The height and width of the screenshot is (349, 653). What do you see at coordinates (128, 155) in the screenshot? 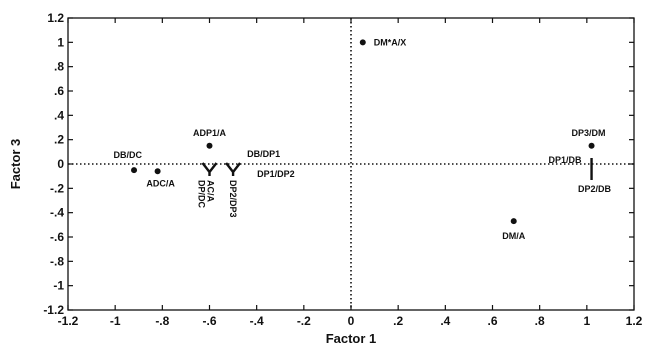
I see `point-label-db-dc: DB/DC` at bounding box center [128, 155].